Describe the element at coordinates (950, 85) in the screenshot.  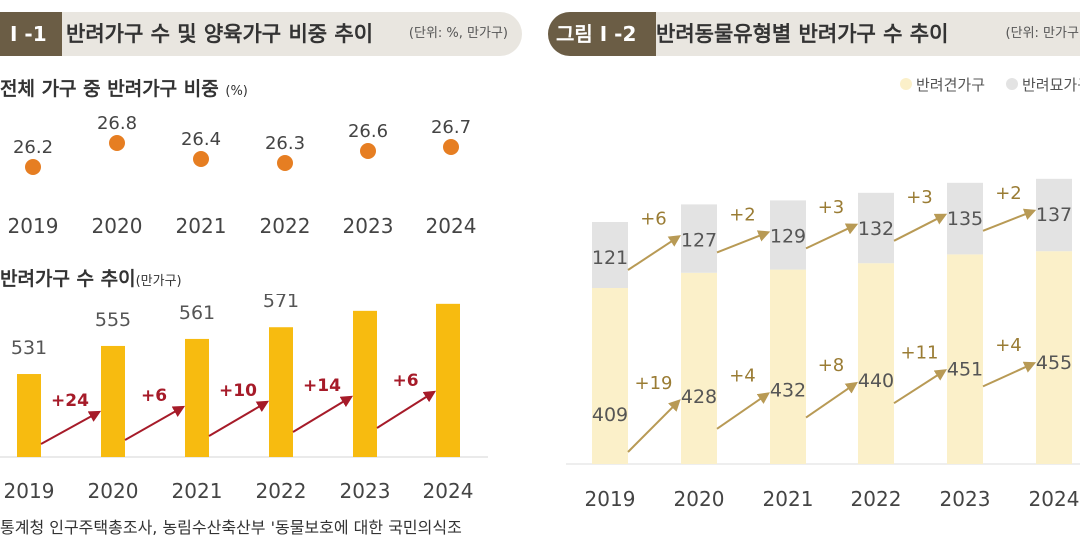
I see `legend-dog-label: 반려견가구` at that location.